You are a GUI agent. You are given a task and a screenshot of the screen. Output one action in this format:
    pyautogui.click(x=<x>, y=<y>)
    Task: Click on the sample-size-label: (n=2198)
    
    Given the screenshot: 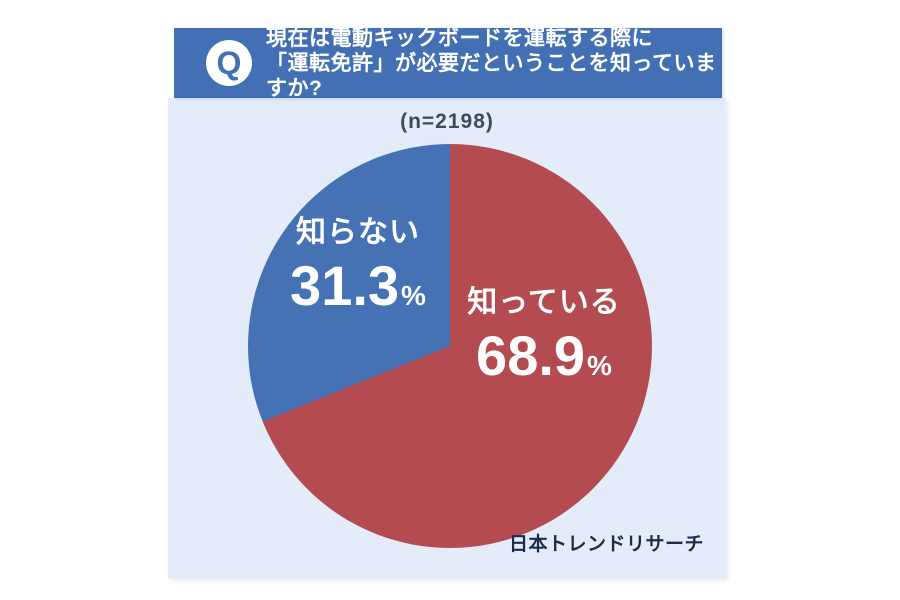 What is the action you would take?
    pyautogui.click(x=447, y=121)
    